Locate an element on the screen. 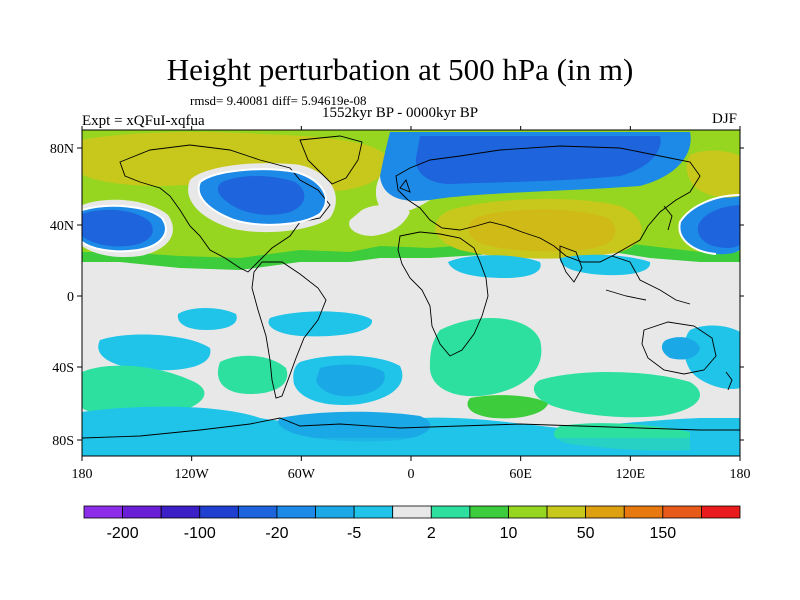 The image size is (800, 600). lon-tick-label: 60E is located at coordinates (520, 474).